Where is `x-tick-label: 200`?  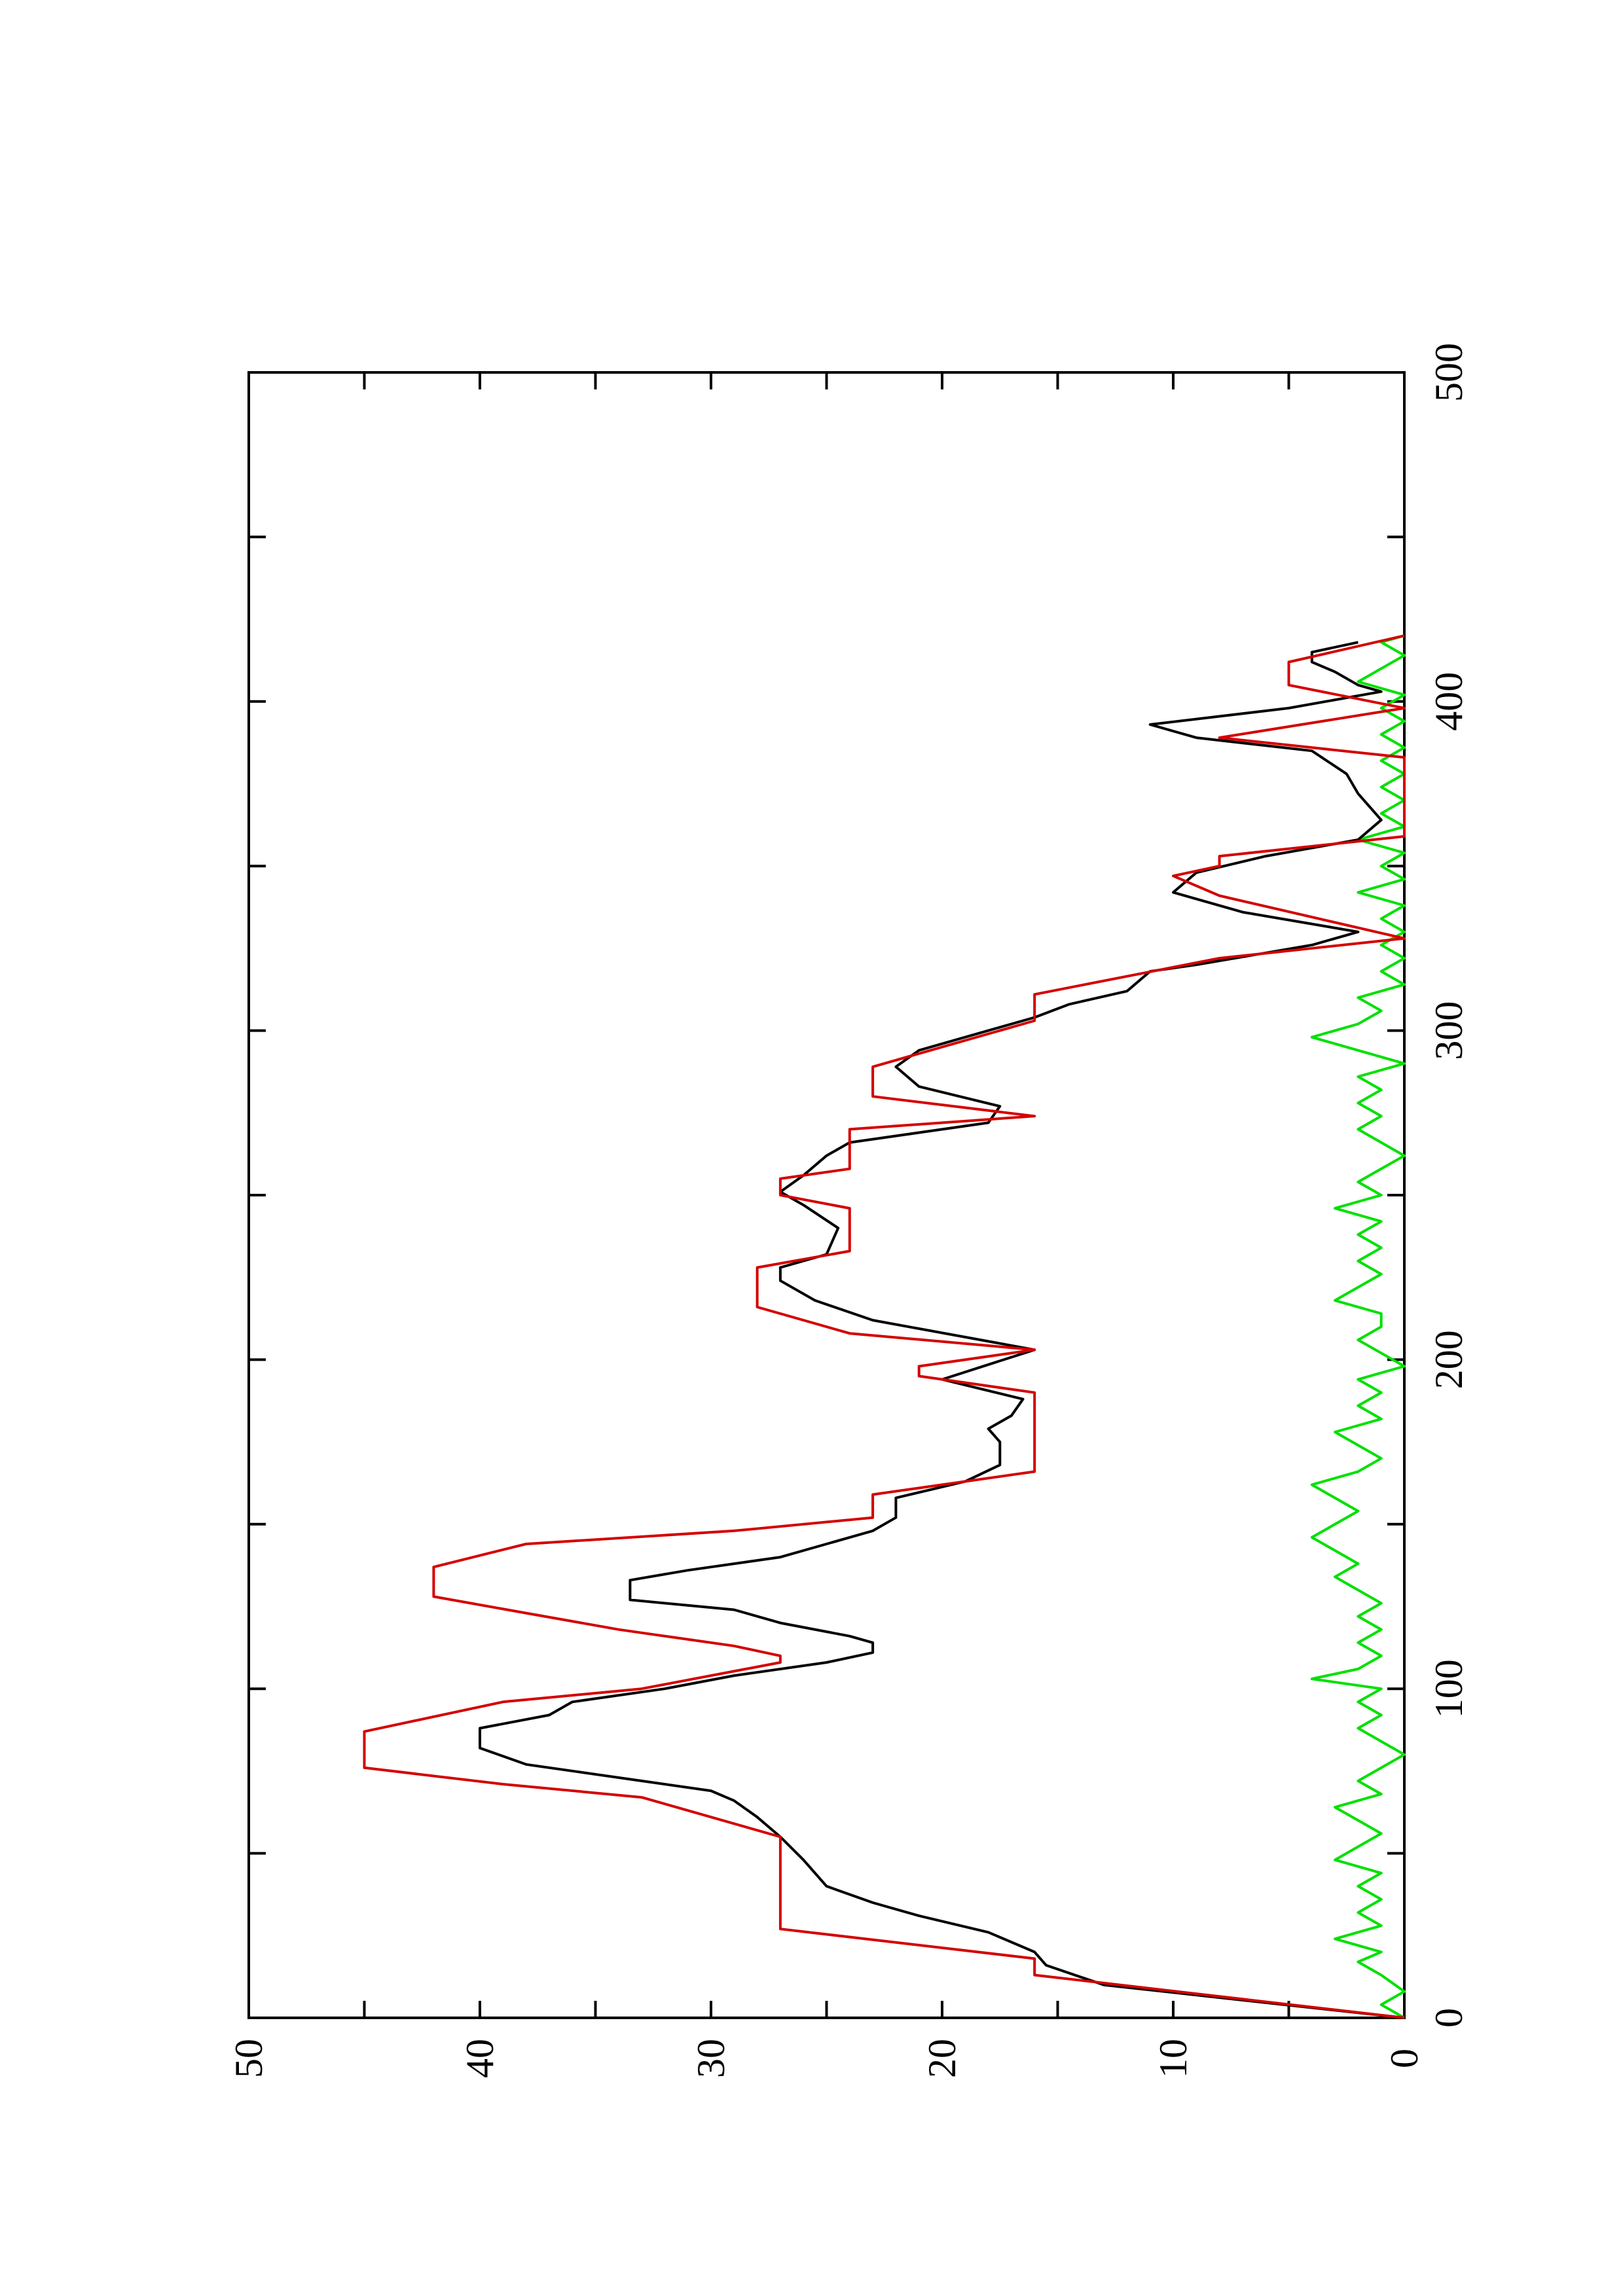
x-tick-label: 200 is located at coordinates (1448, 1359).